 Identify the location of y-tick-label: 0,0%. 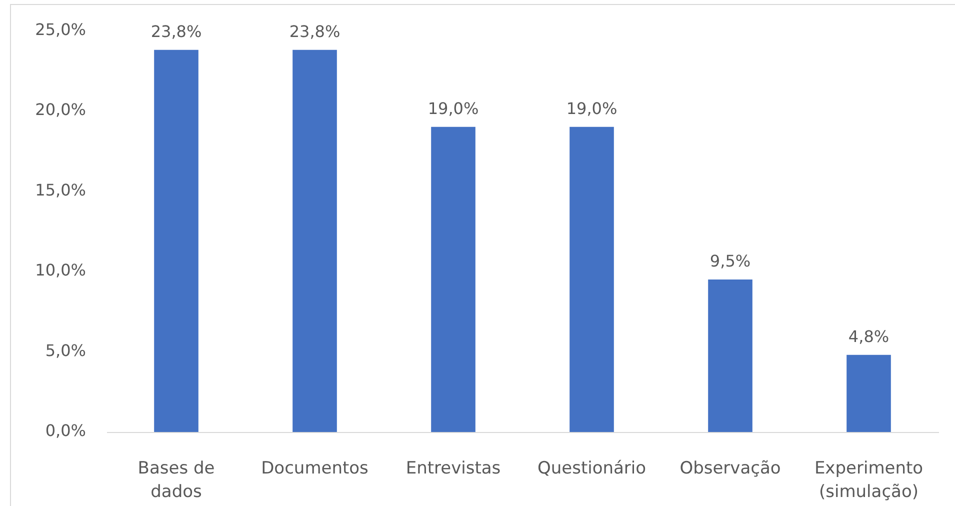
(65, 430).